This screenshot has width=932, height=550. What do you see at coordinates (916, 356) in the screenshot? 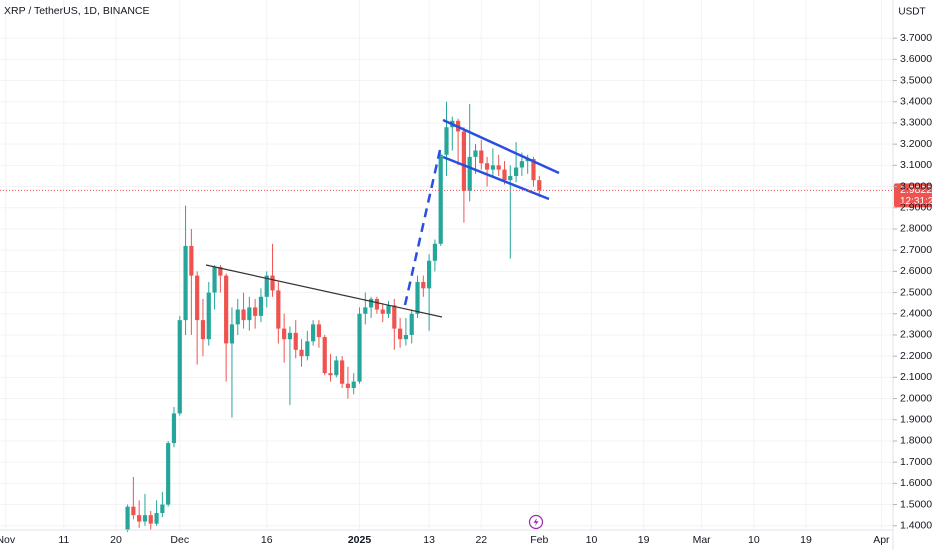
I see `y-tick-label: 2.2000` at bounding box center [916, 356].